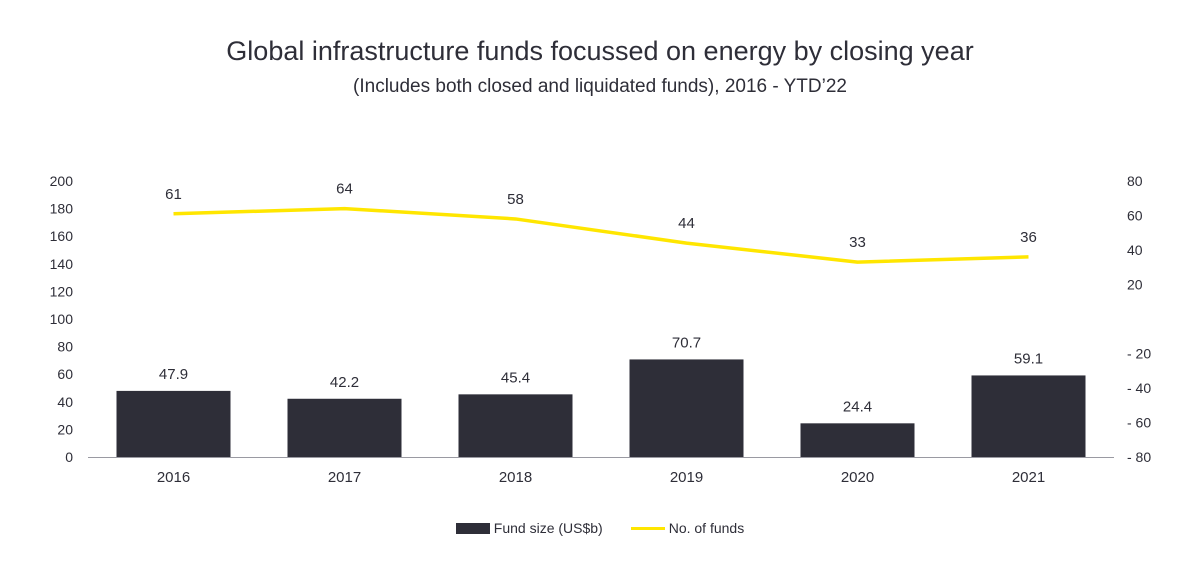  What do you see at coordinates (65, 429) in the screenshot?
I see `left-tick-label: 20` at bounding box center [65, 429].